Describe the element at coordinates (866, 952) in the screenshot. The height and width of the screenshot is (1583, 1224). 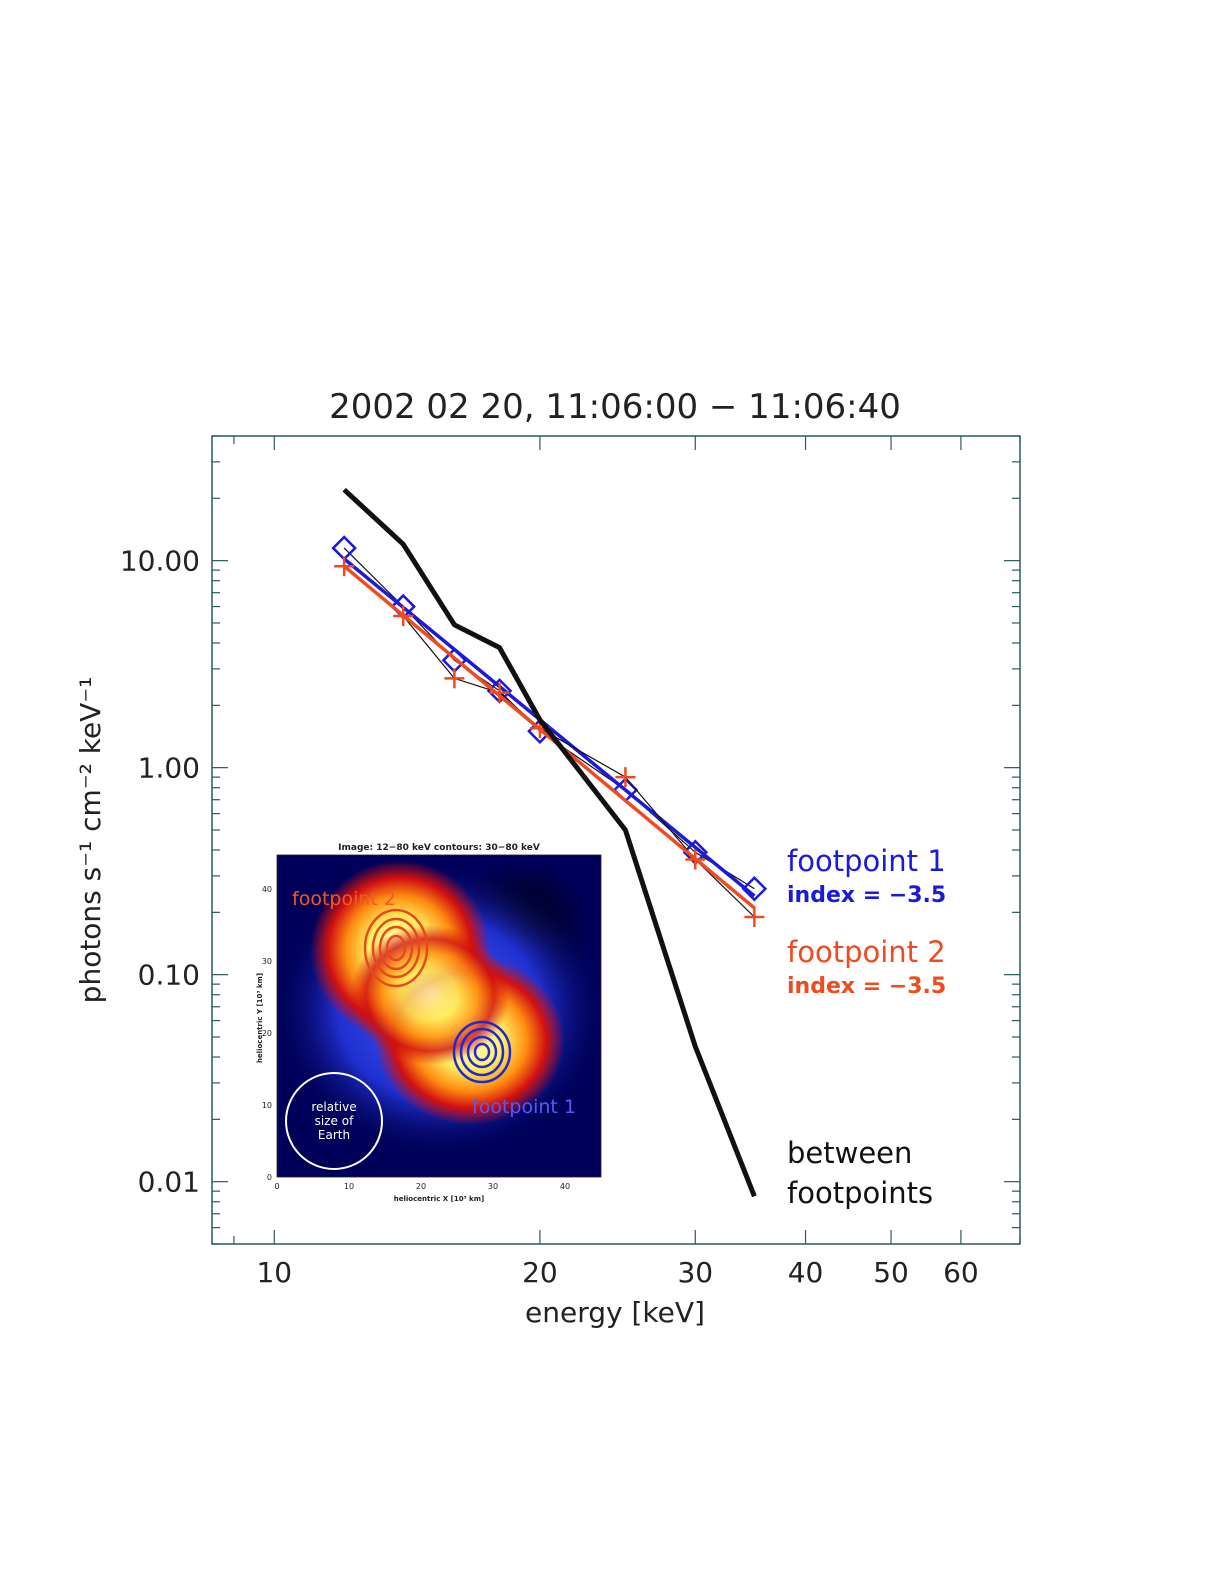
I see `legend-footpoint-2: footpoint 2` at that location.